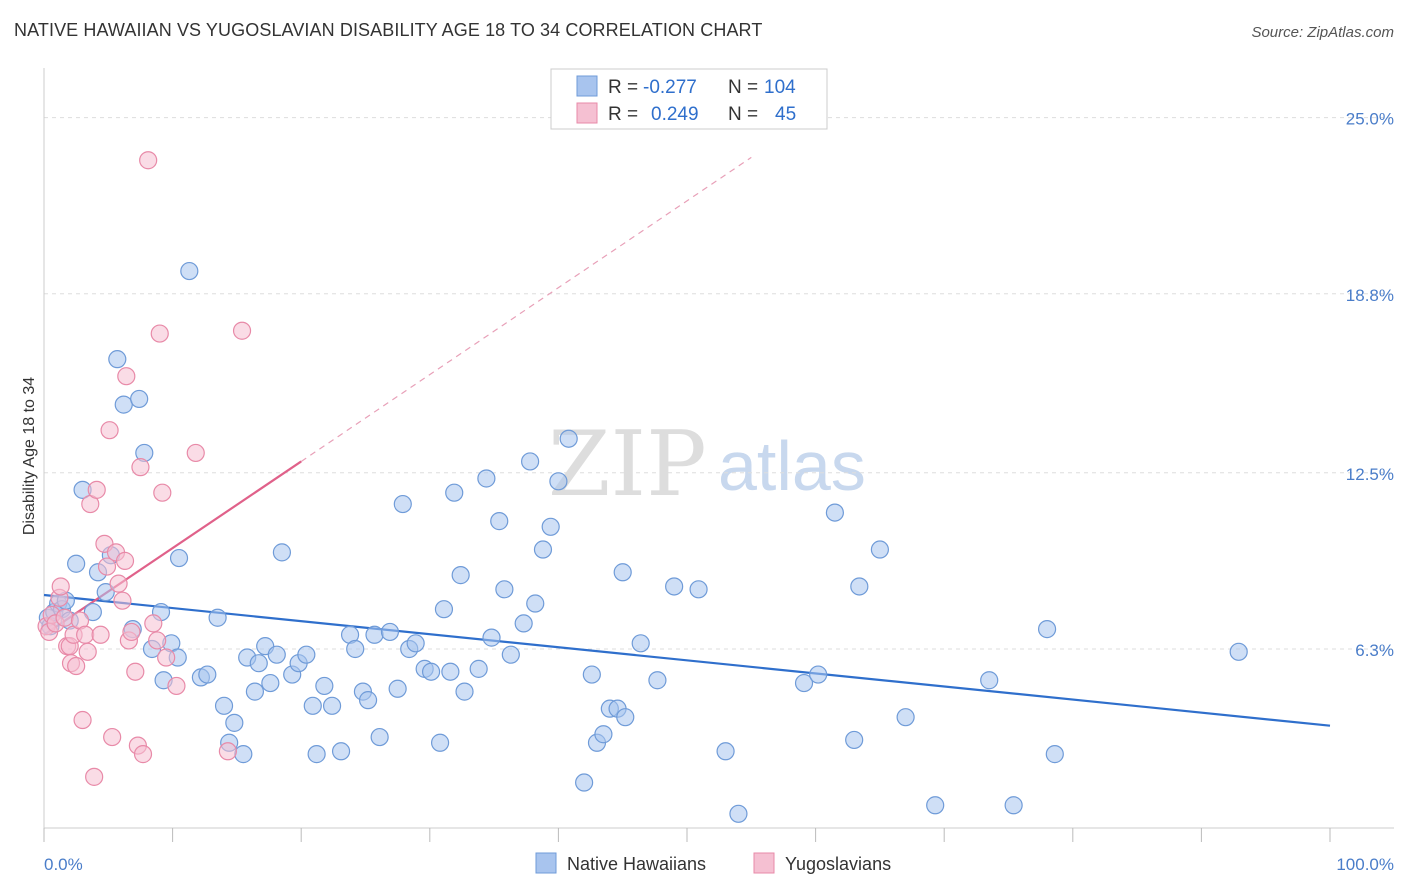  Describe the element at coordinates (792, 466) in the screenshot. I see `watermark-atlas: atlas` at that location.